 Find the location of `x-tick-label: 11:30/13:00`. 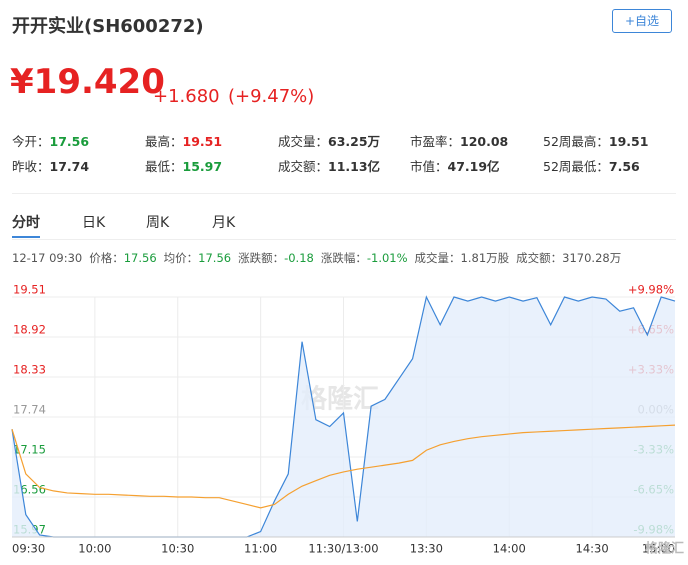

x-tick-label: 11:30/13:00 is located at coordinates (343, 549).